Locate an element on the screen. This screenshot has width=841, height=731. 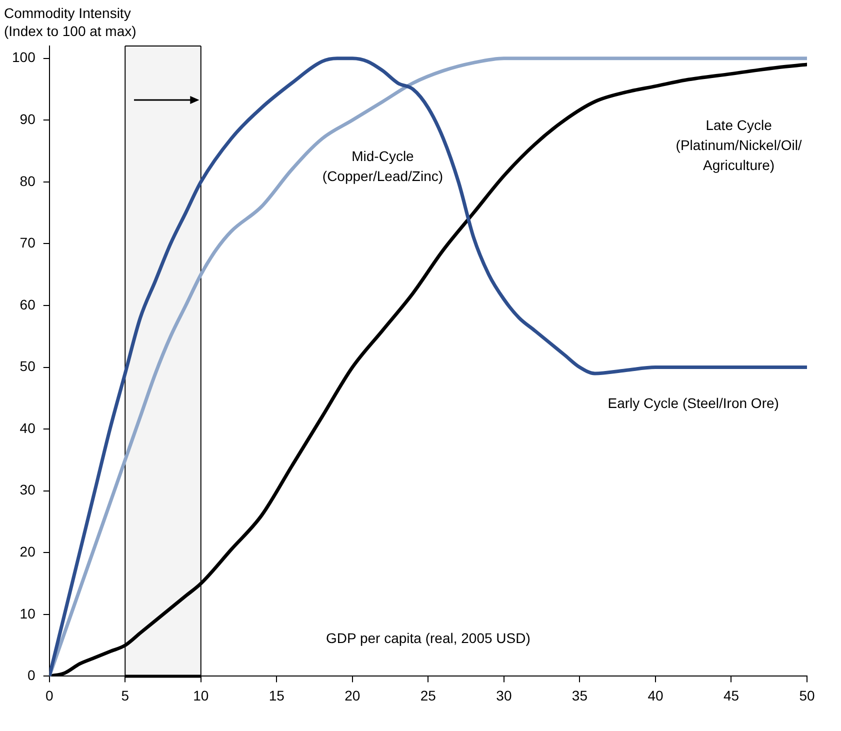
x-tick-label: 10 is located at coordinates (201, 695).